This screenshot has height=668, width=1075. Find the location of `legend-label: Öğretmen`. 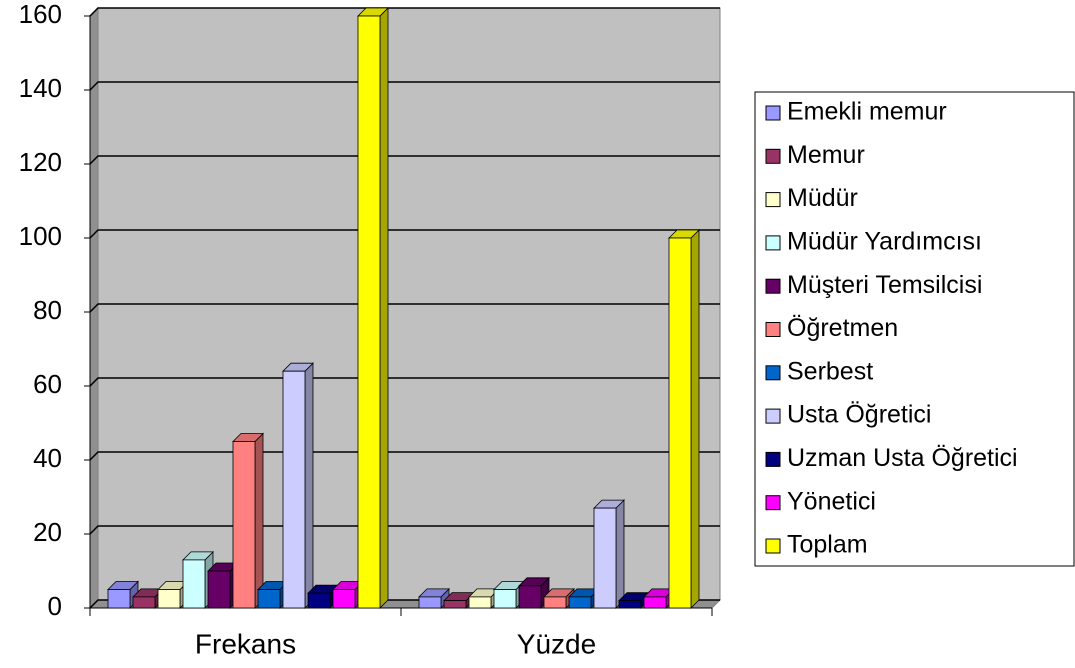

legend-label: Öğretmen is located at coordinates (842, 328).